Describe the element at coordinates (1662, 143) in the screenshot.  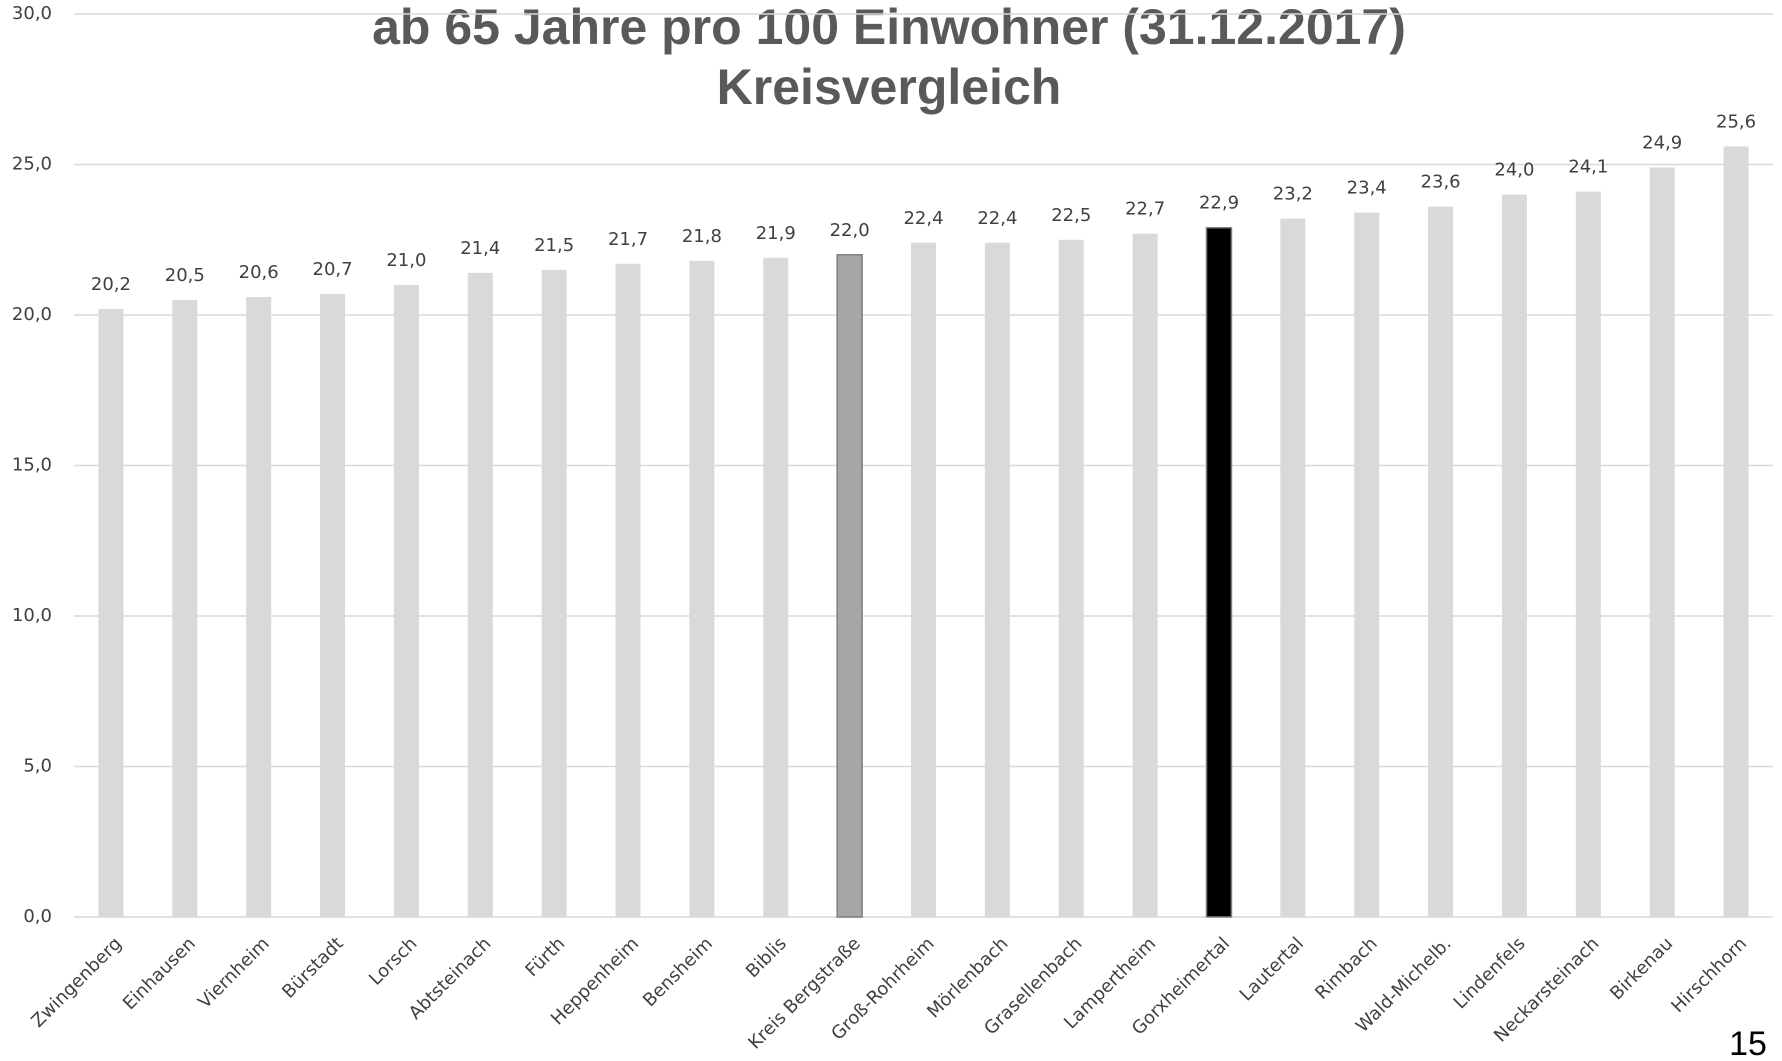
I see `data-label: 24,9` at that location.